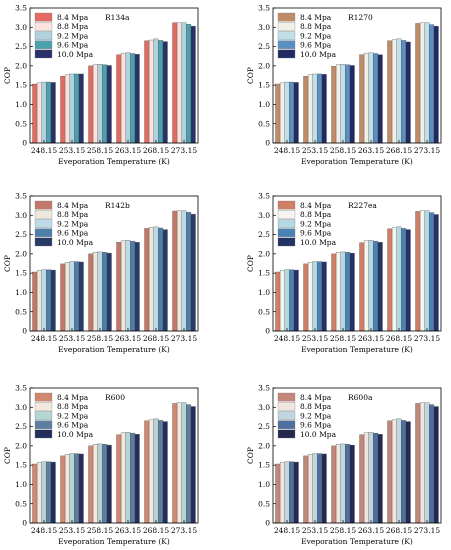 The width and height of the screenshot is (451, 550). I want to click on x-tick-label: 273.15, so click(427, 338).